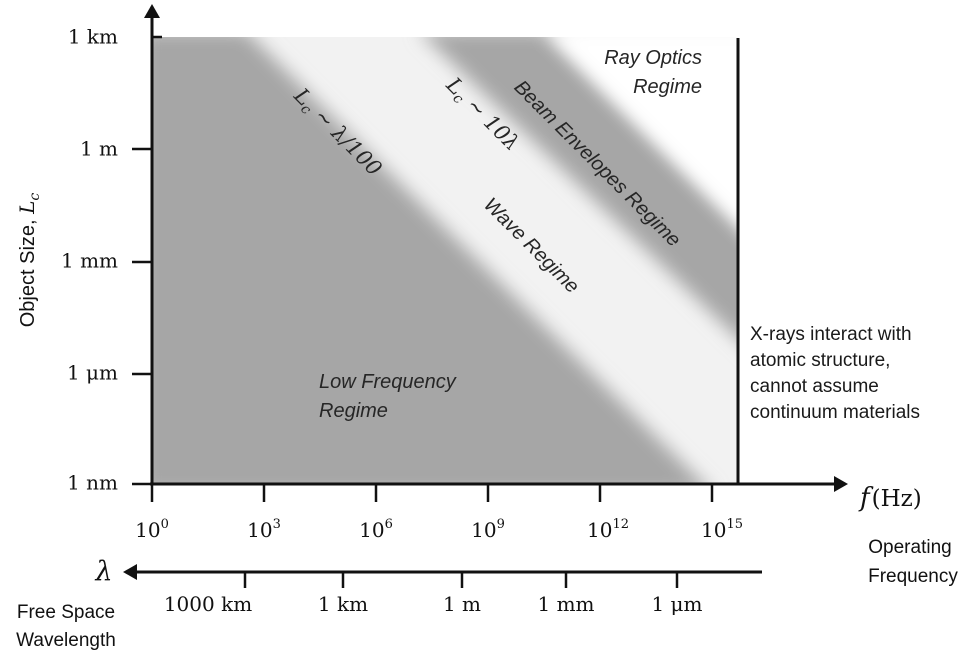 This screenshot has width=971, height=655. Describe the element at coordinates (645, 130) in the screenshot. I see `ray-optics-region-fill` at that location.